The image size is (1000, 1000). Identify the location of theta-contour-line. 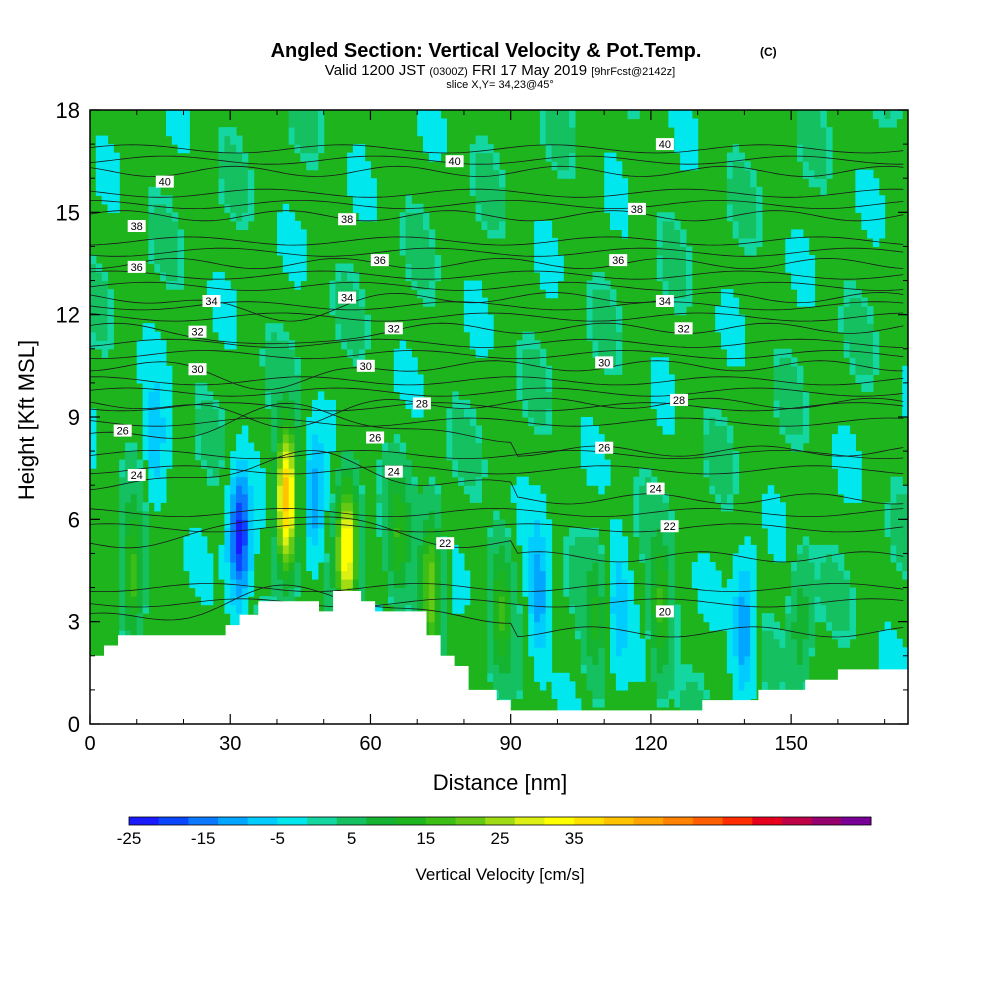
(497, 317).